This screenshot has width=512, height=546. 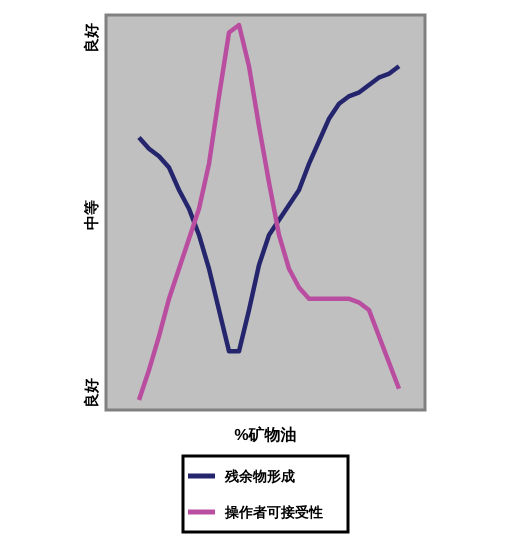 What do you see at coordinates (273, 512) in the screenshot?
I see `legend-label: 操作者可接受性` at bounding box center [273, 512].